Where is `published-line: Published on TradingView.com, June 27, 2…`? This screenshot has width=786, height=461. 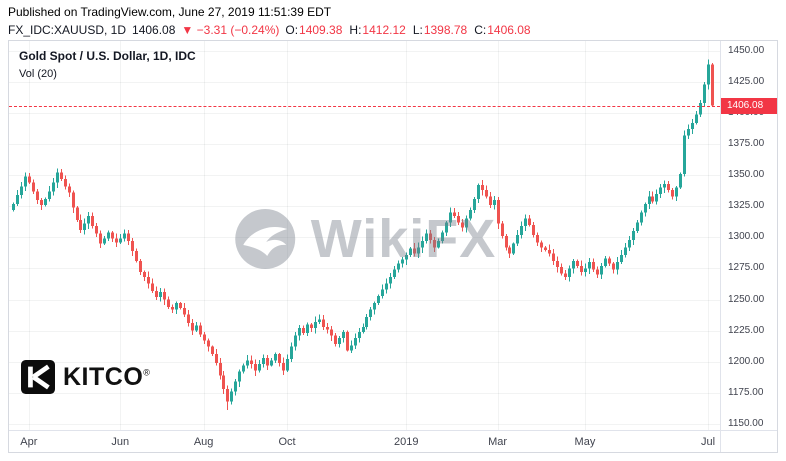
published-line: Published on TradingView.com, June 27, 2… is located at coordinates (170, 12).